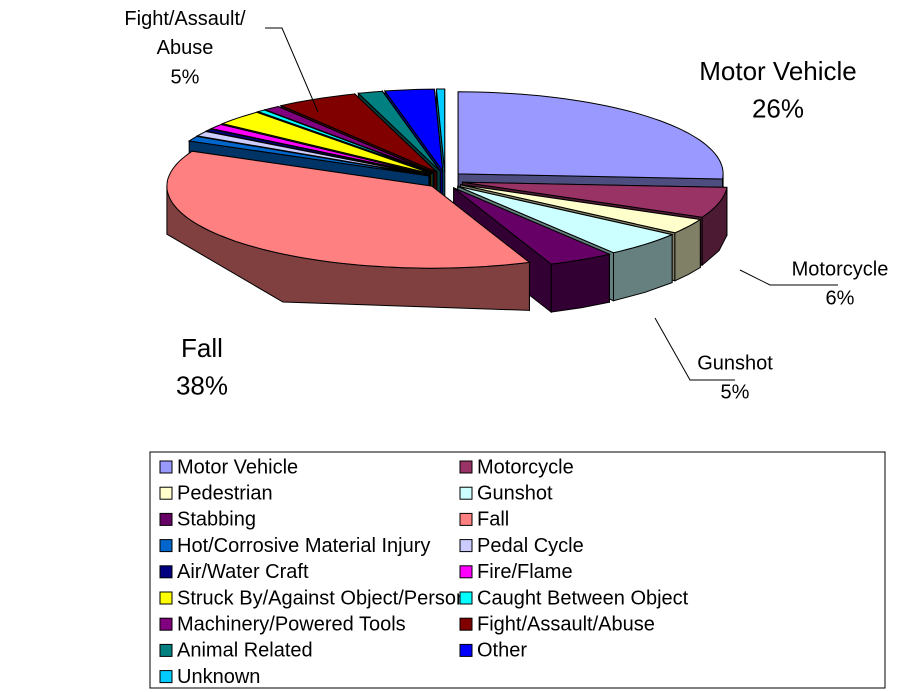 The height and width of the screenshot is (692, 908). I want to click on legend-label: Air/Water Craft, so click(243, 572).